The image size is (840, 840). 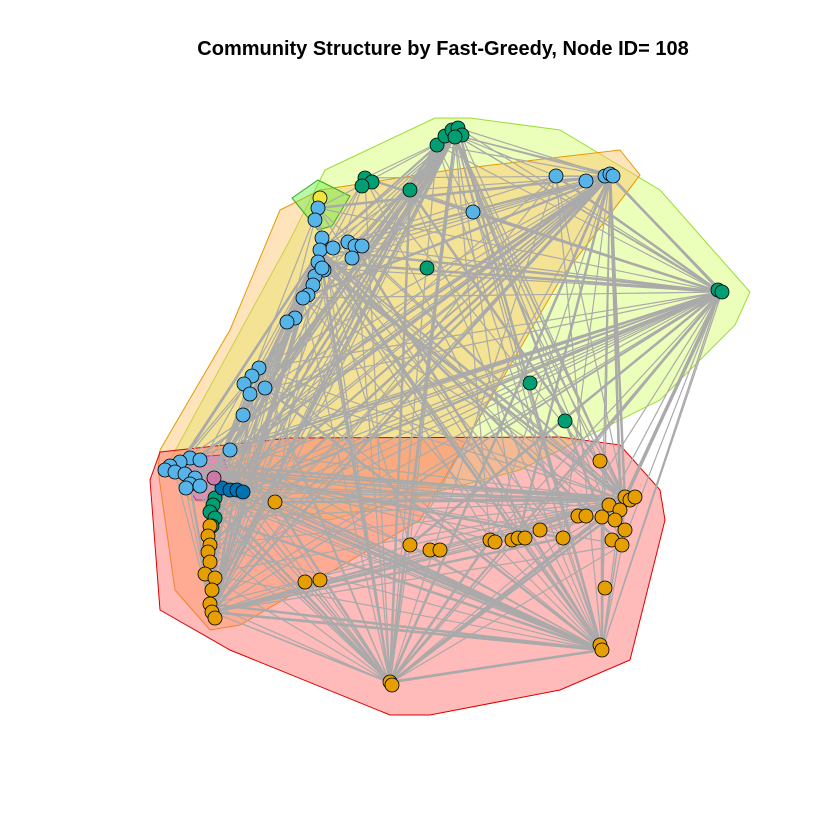 What do you see at coordinates (214, 478) in the screenshot?
I see `node-pink` at bounding box center [214, 478].